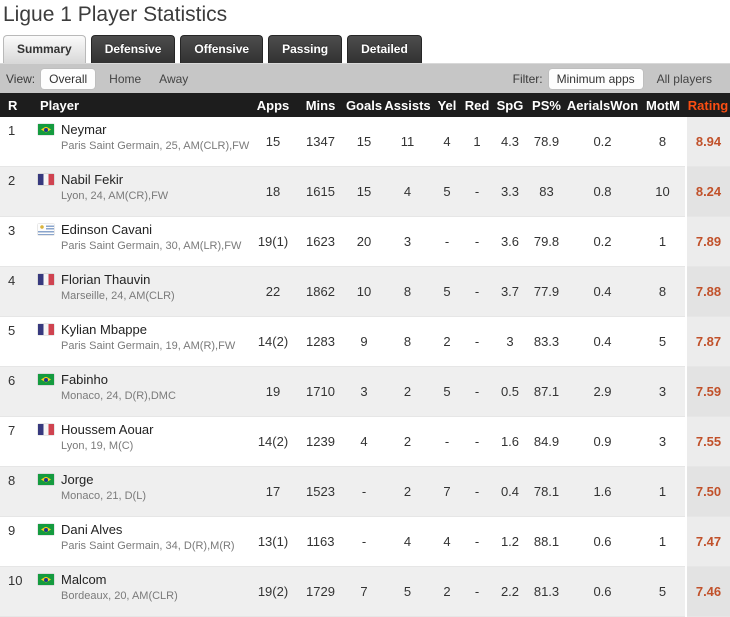  I want to click on tab-summary: Summary, so click(44, 49).